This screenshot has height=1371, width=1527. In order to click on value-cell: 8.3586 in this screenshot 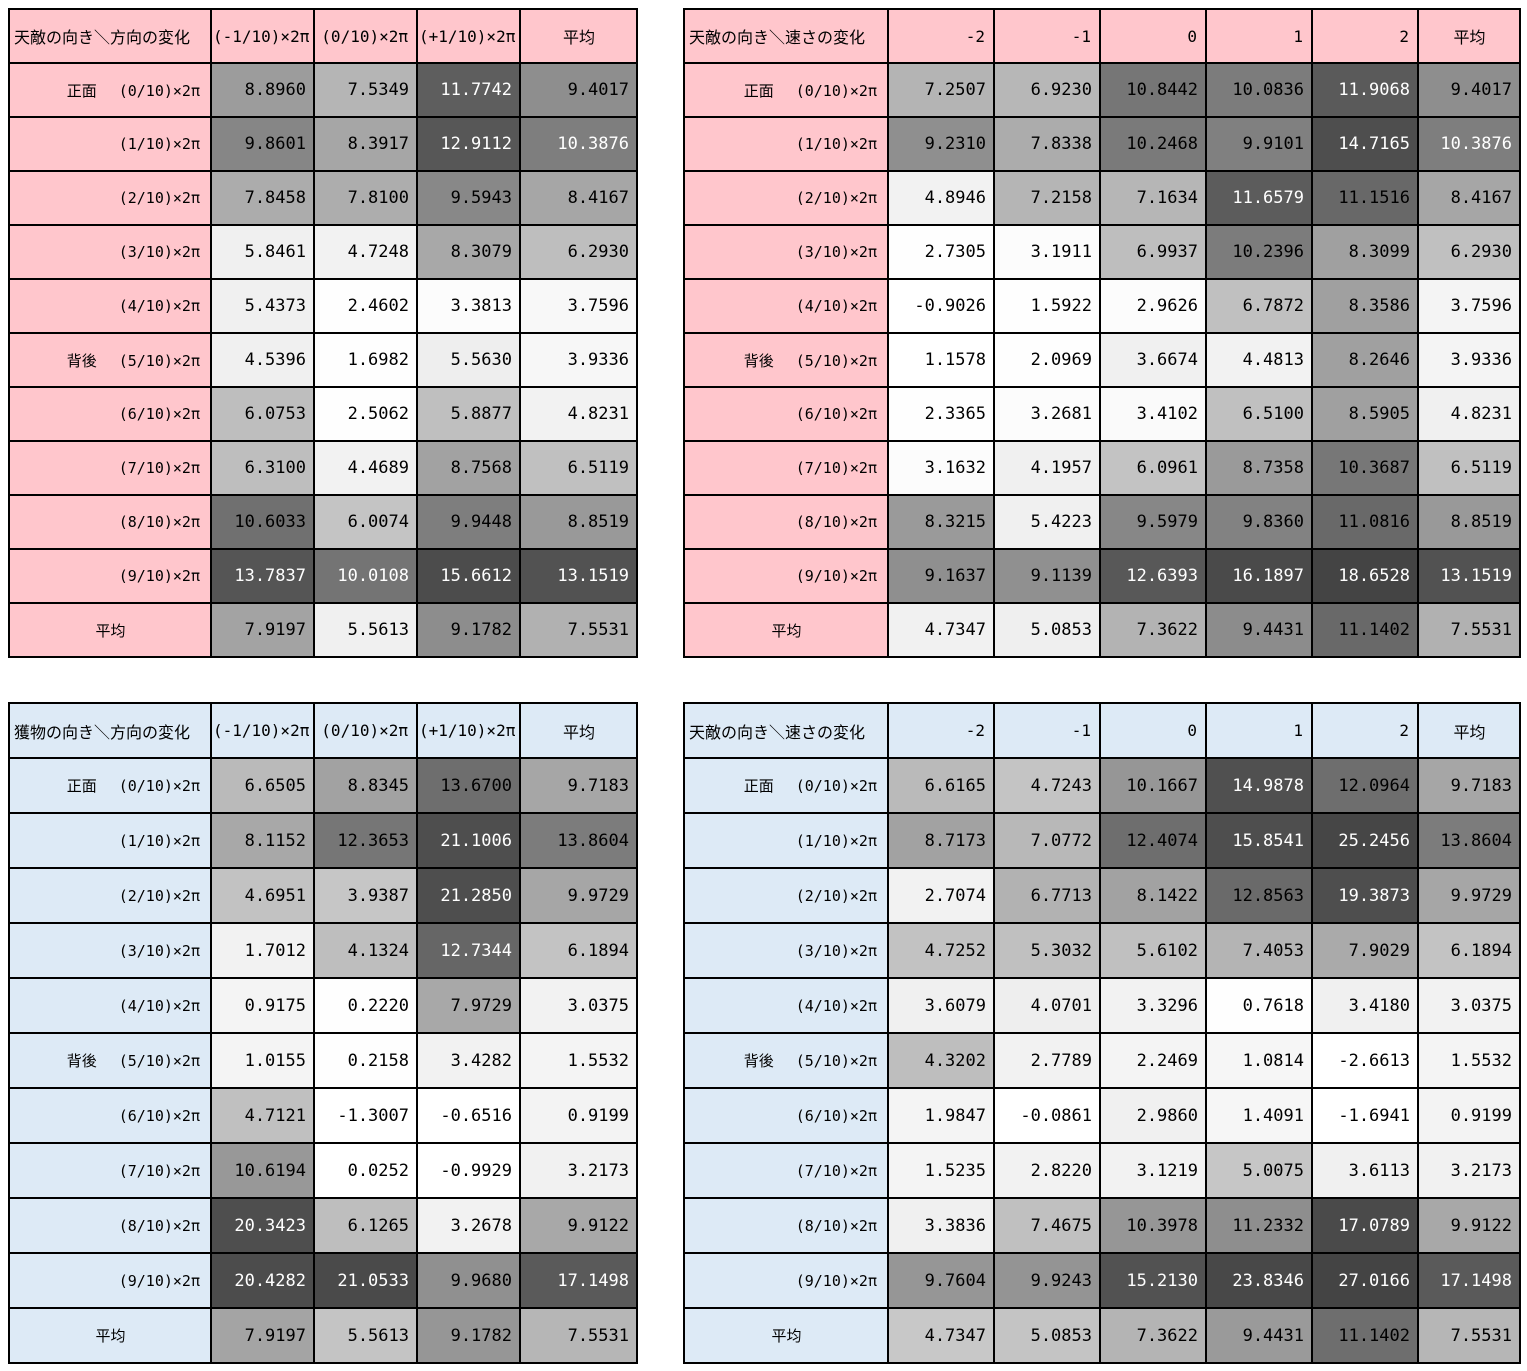, I will do `click(1365, 306)`.